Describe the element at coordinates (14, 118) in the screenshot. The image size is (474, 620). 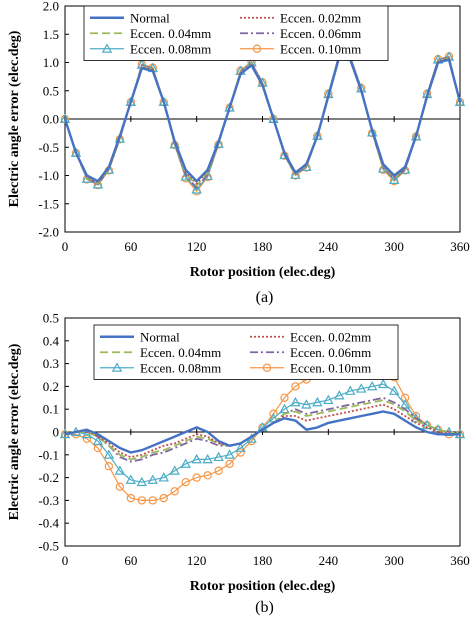
I see `y-axis-label: Electric angle error (elec.deg)` at that location.